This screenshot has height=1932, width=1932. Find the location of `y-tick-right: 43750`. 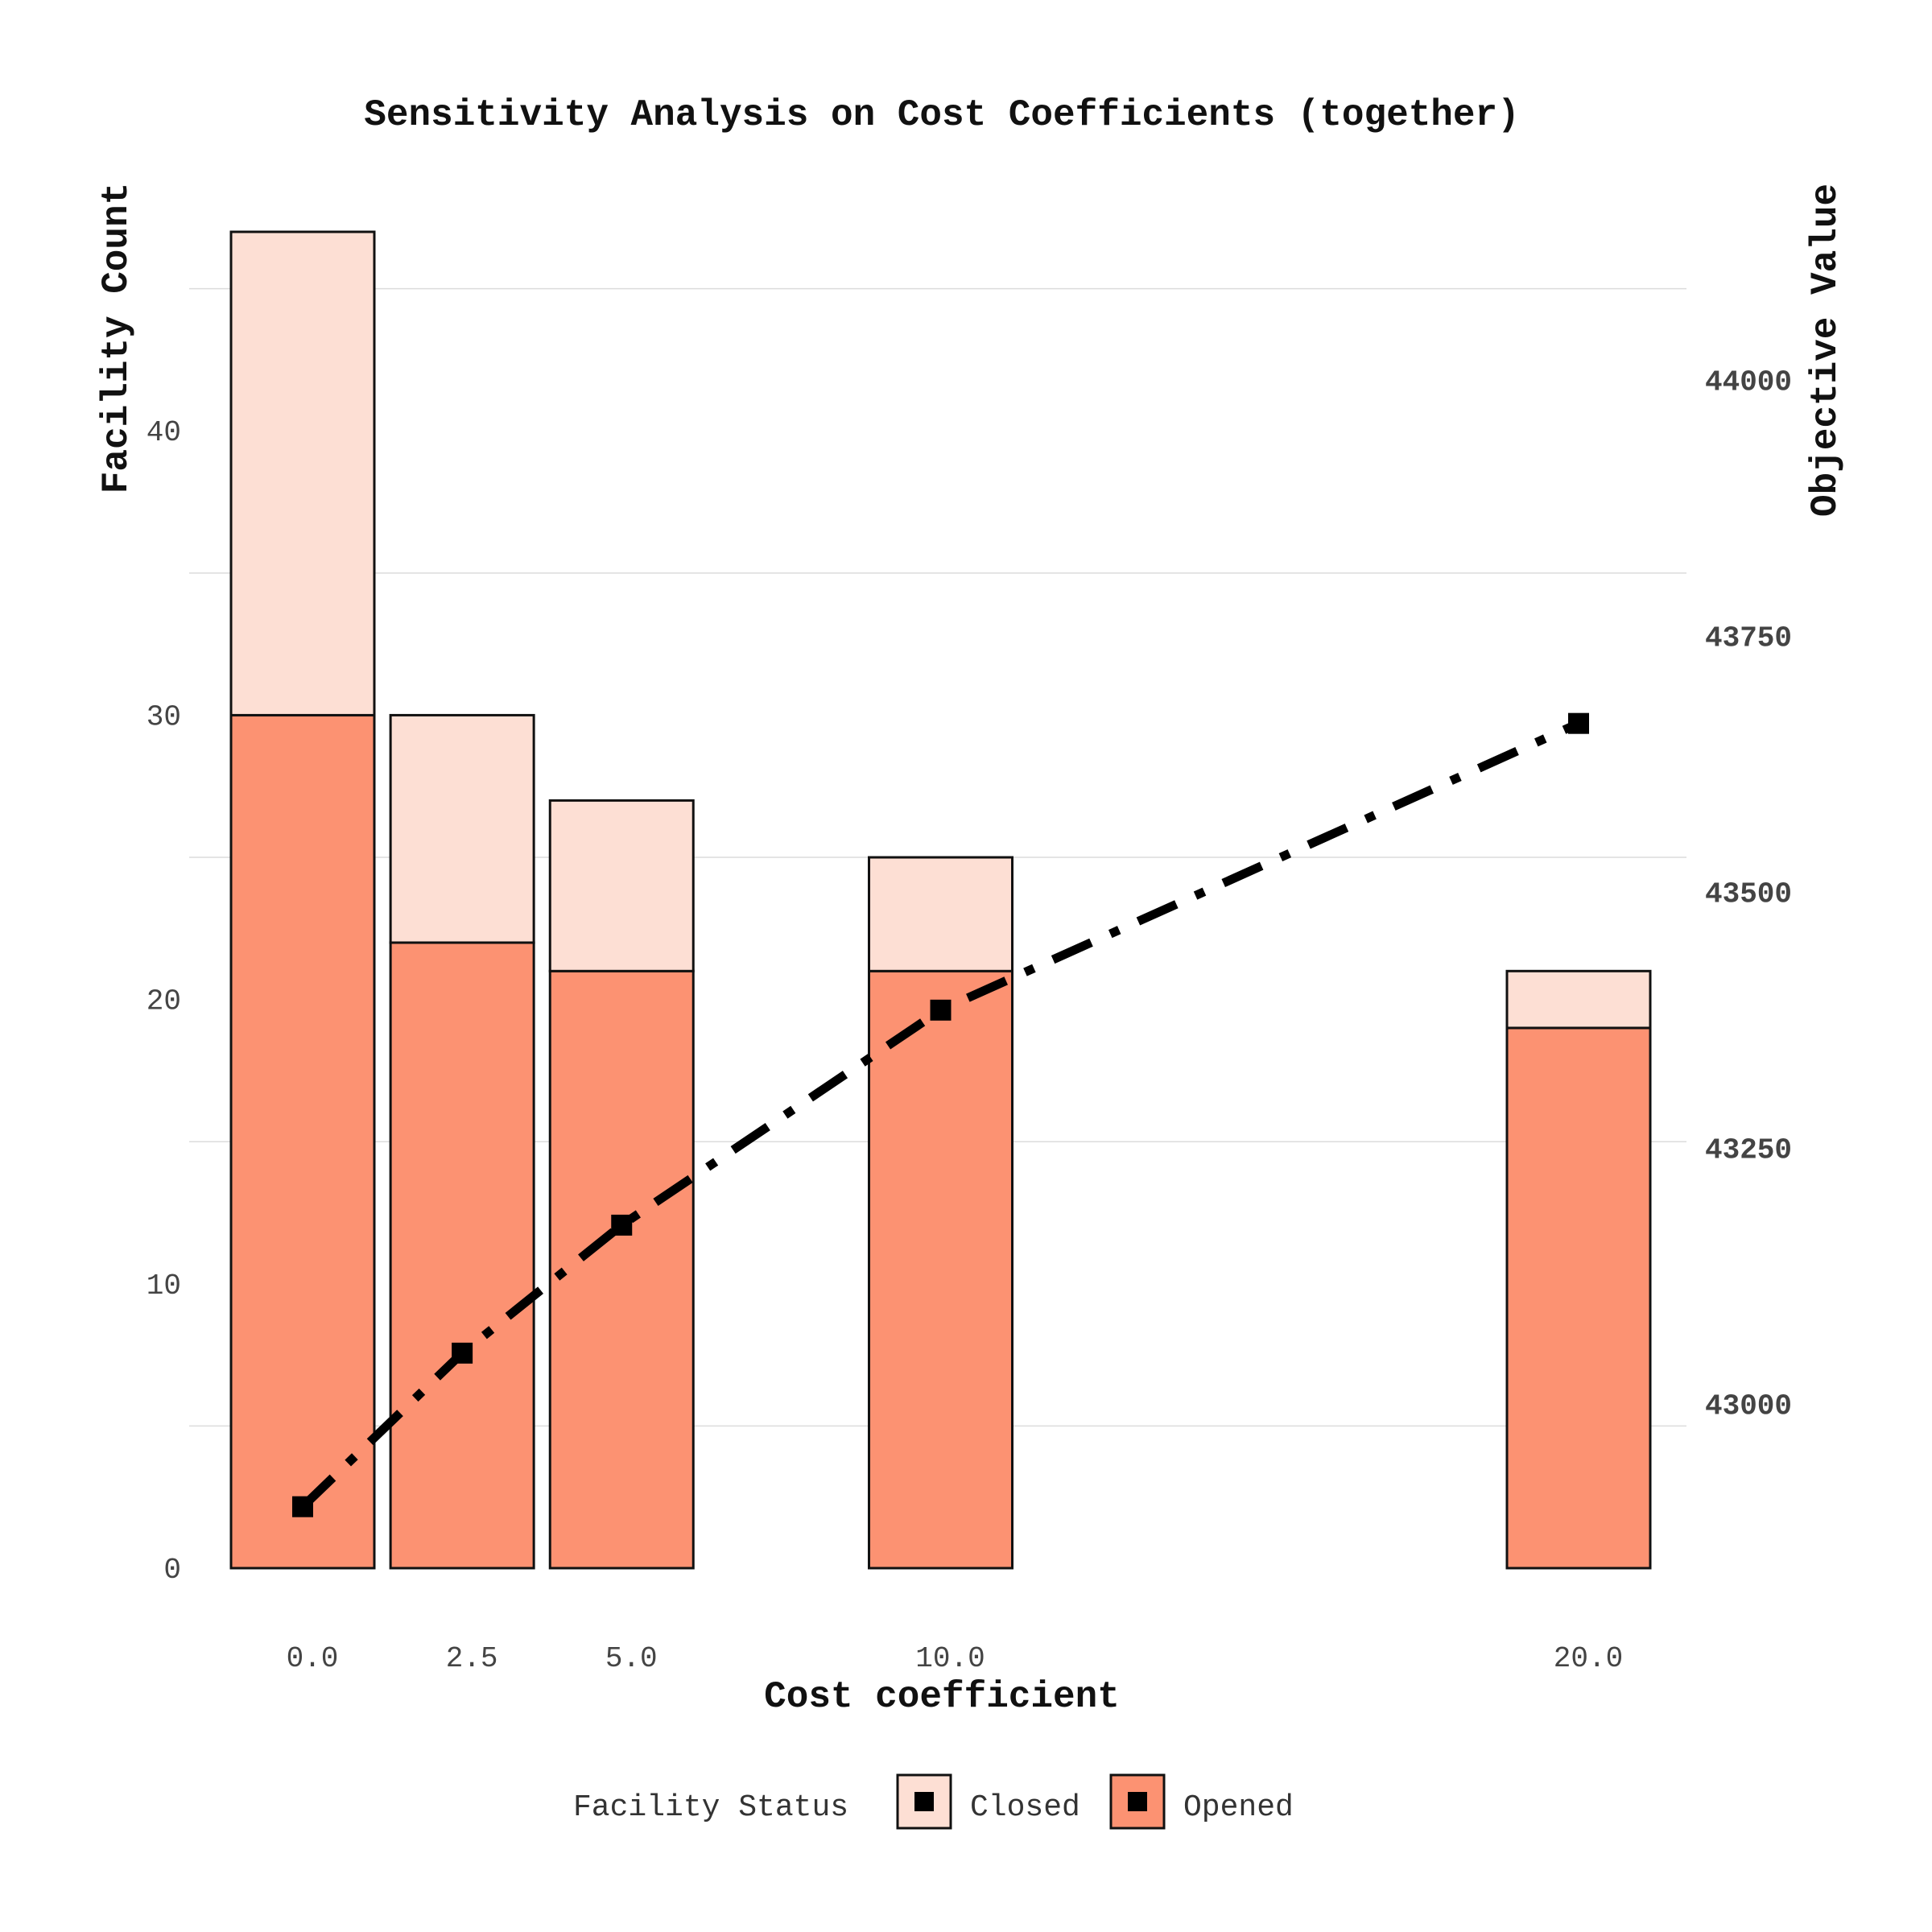

y-tick-right: 43750 is located at coordinates (1748, 638).